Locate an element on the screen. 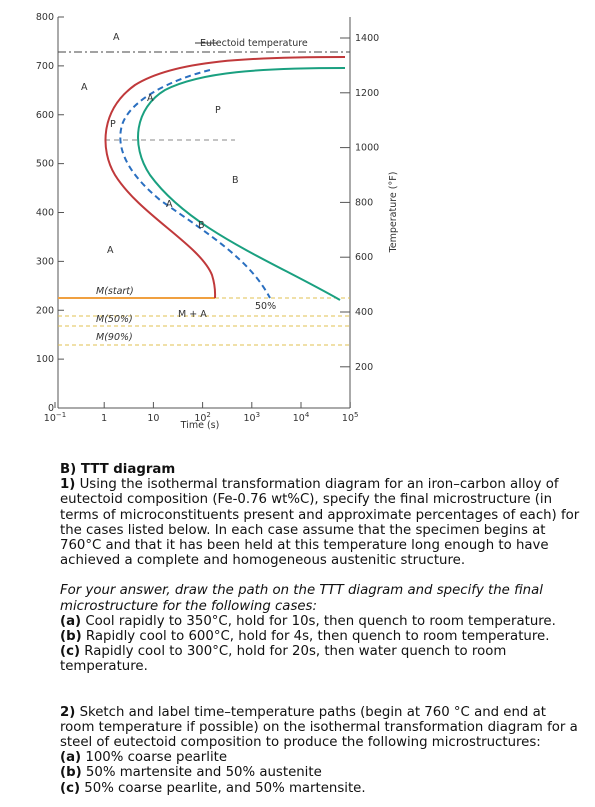 The height and width of the screenshot is (807, 595). y-tick-label: 200 is located at coordinates (45, 310).